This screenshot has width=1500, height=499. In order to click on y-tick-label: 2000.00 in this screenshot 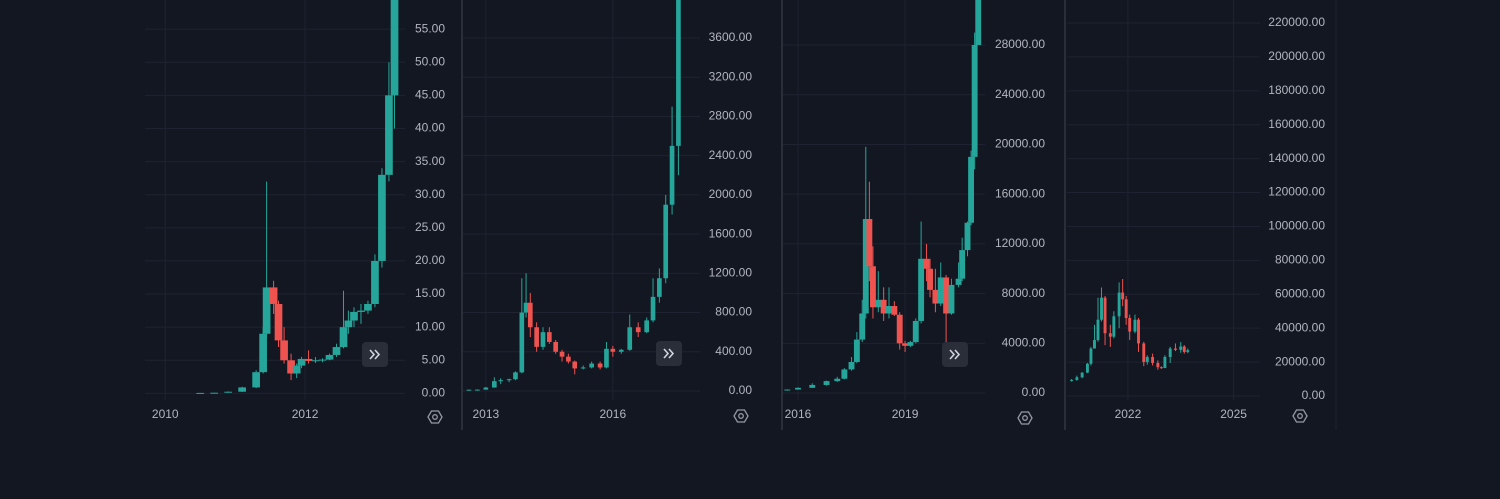, I will do `click(731, 194)`.